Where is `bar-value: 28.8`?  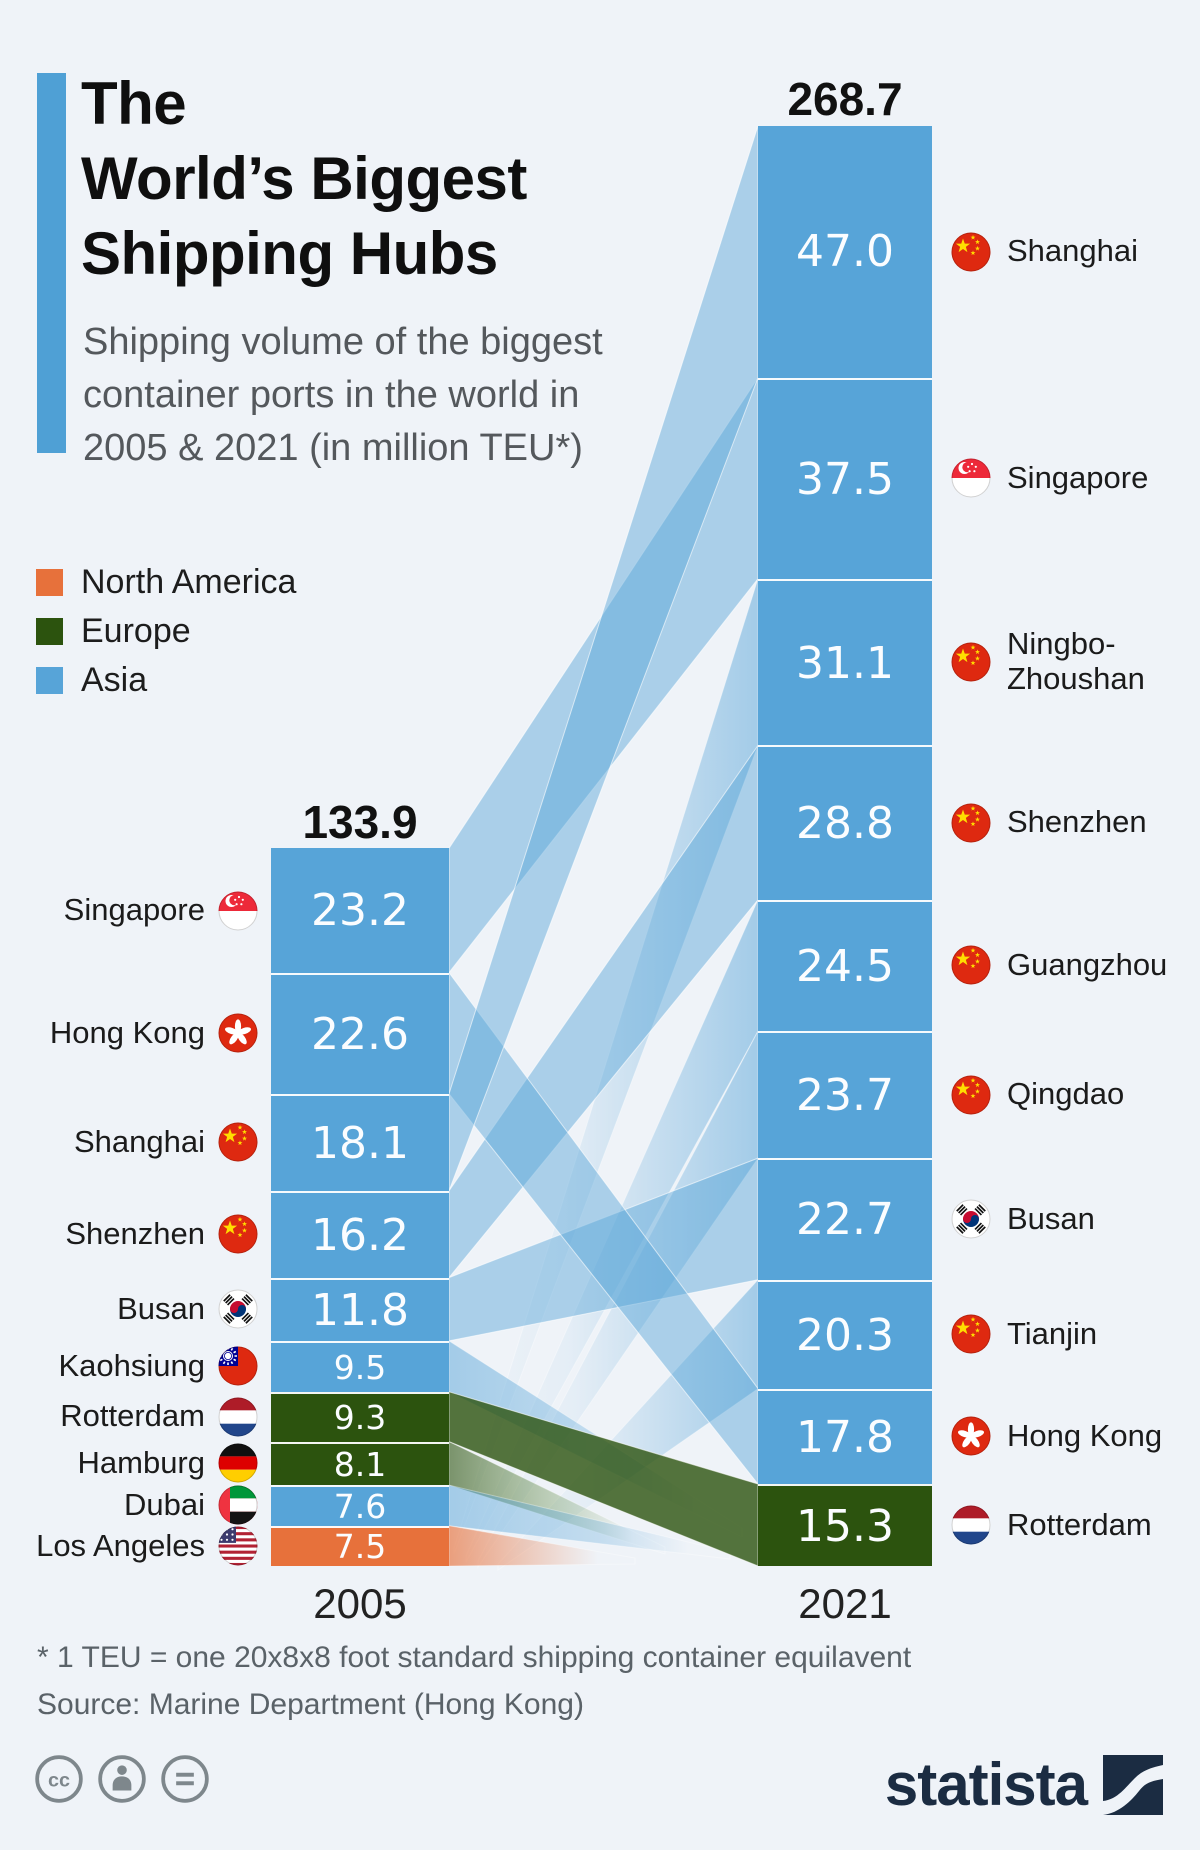
bar-value: 28.8 is located at coordinates (845, 824).